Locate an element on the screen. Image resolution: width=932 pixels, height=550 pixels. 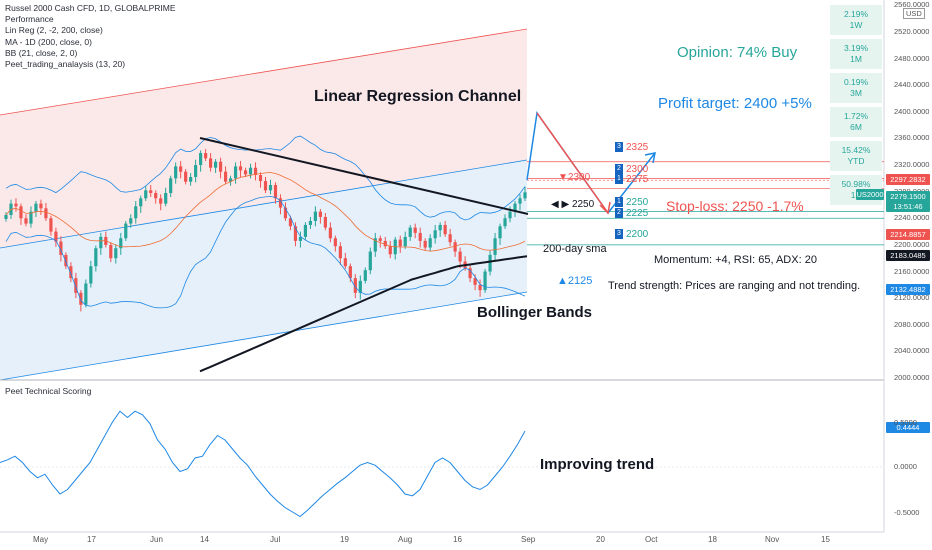
time-tick: Nov is located at coordinates (772, 539).